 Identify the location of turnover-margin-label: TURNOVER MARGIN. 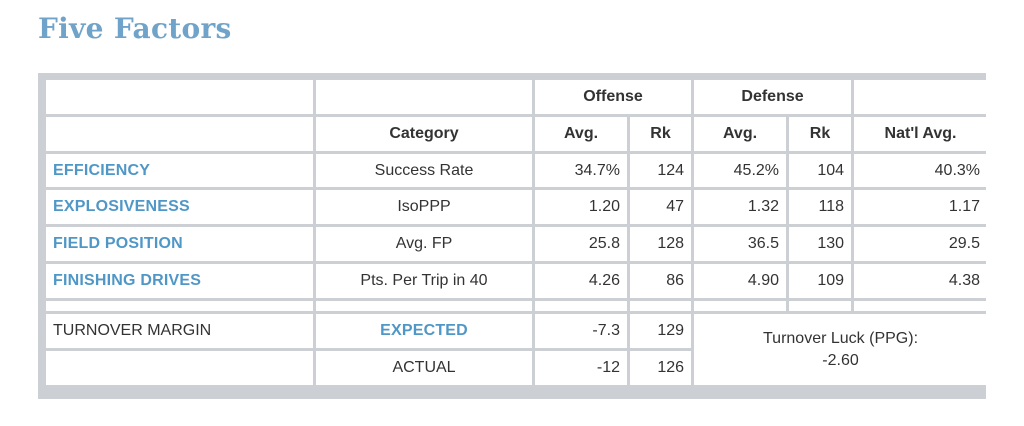
(179, 331).